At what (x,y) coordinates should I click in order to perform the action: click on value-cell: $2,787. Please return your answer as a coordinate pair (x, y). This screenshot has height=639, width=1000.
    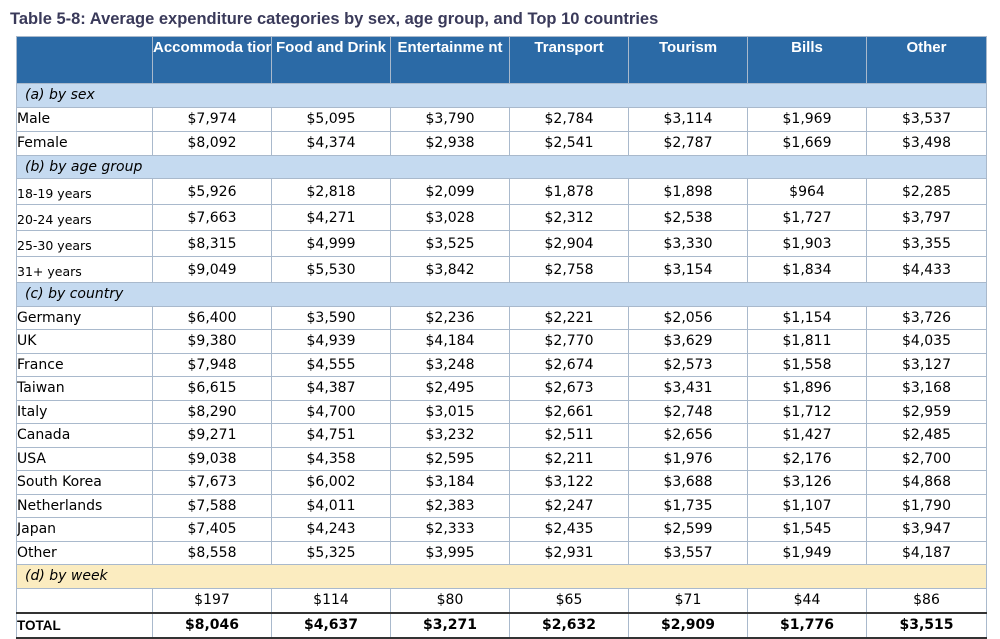
    Looking at the image, I should click on (688, 143).